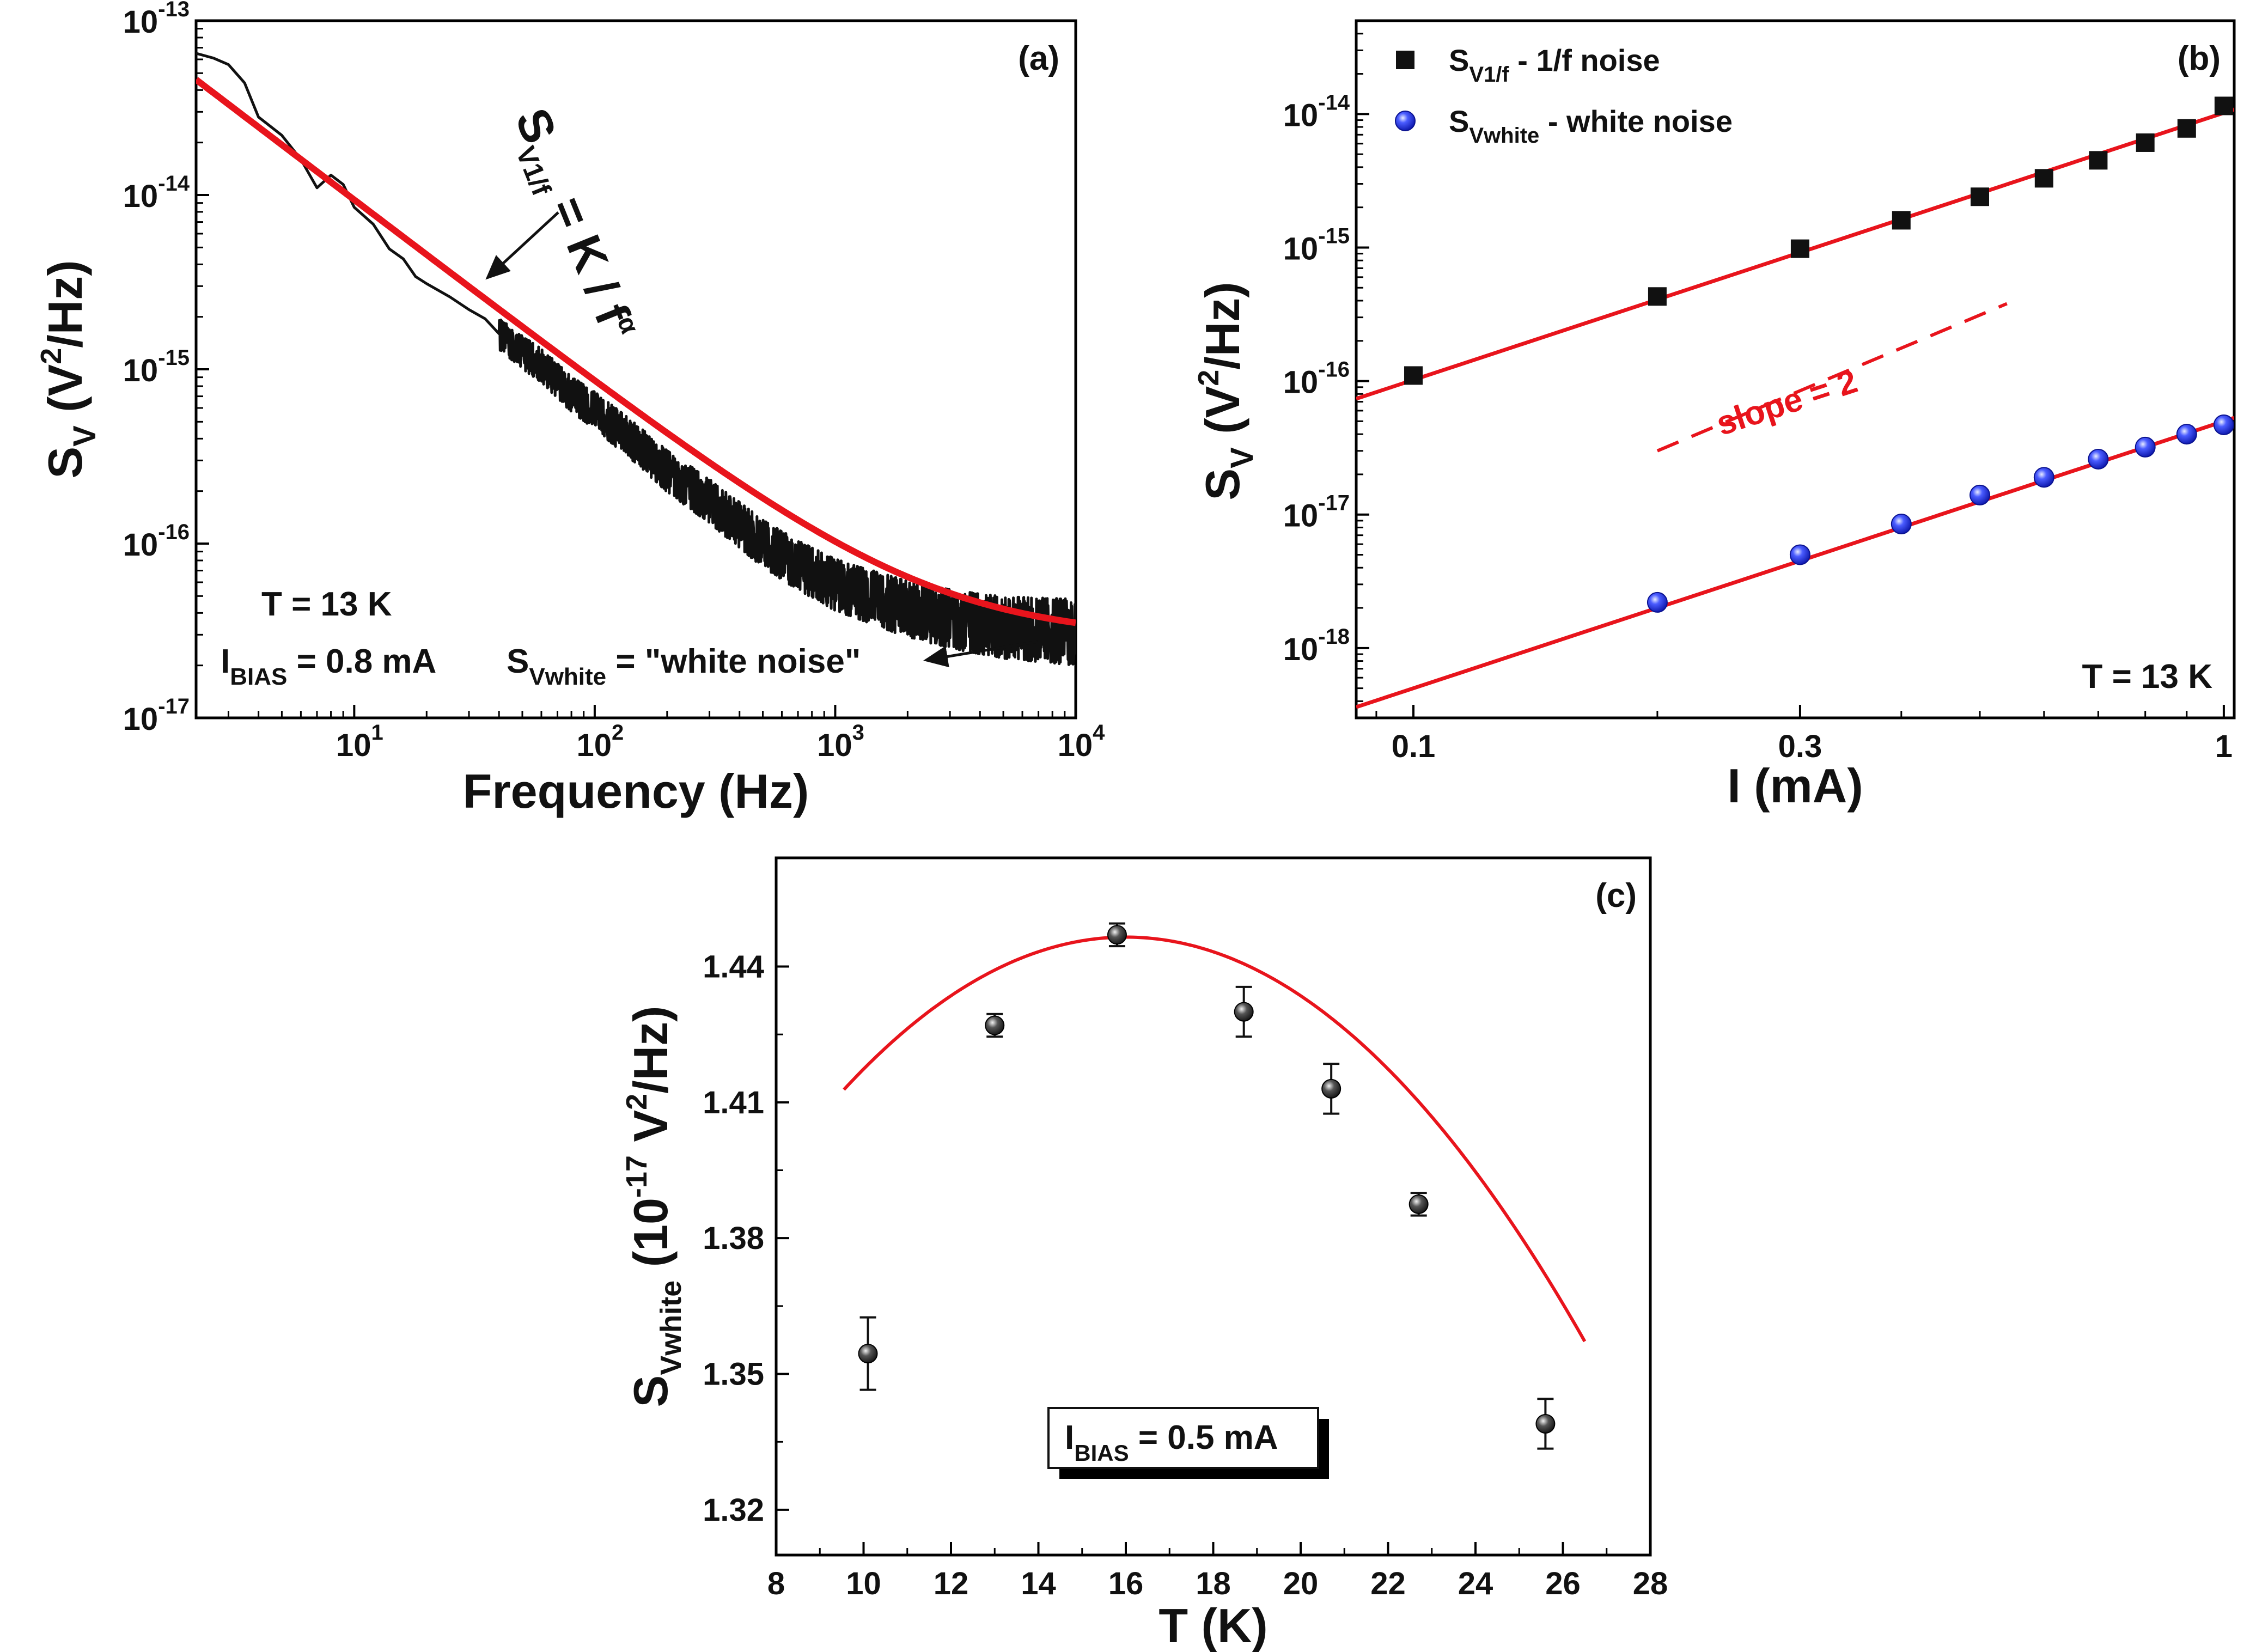  I want to click on panel-b-legend-text: - white noise, so click(1636, 121).